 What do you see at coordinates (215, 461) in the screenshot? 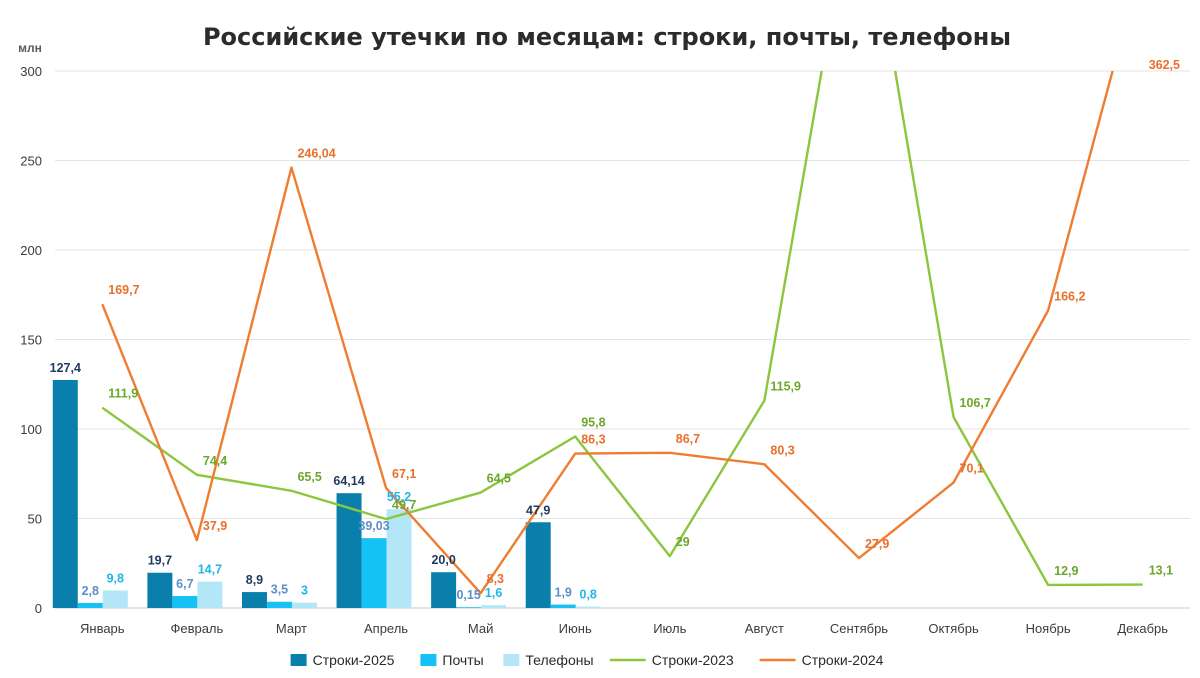
I see `line-data-label: 74,4` at bounding box center [215, 461].